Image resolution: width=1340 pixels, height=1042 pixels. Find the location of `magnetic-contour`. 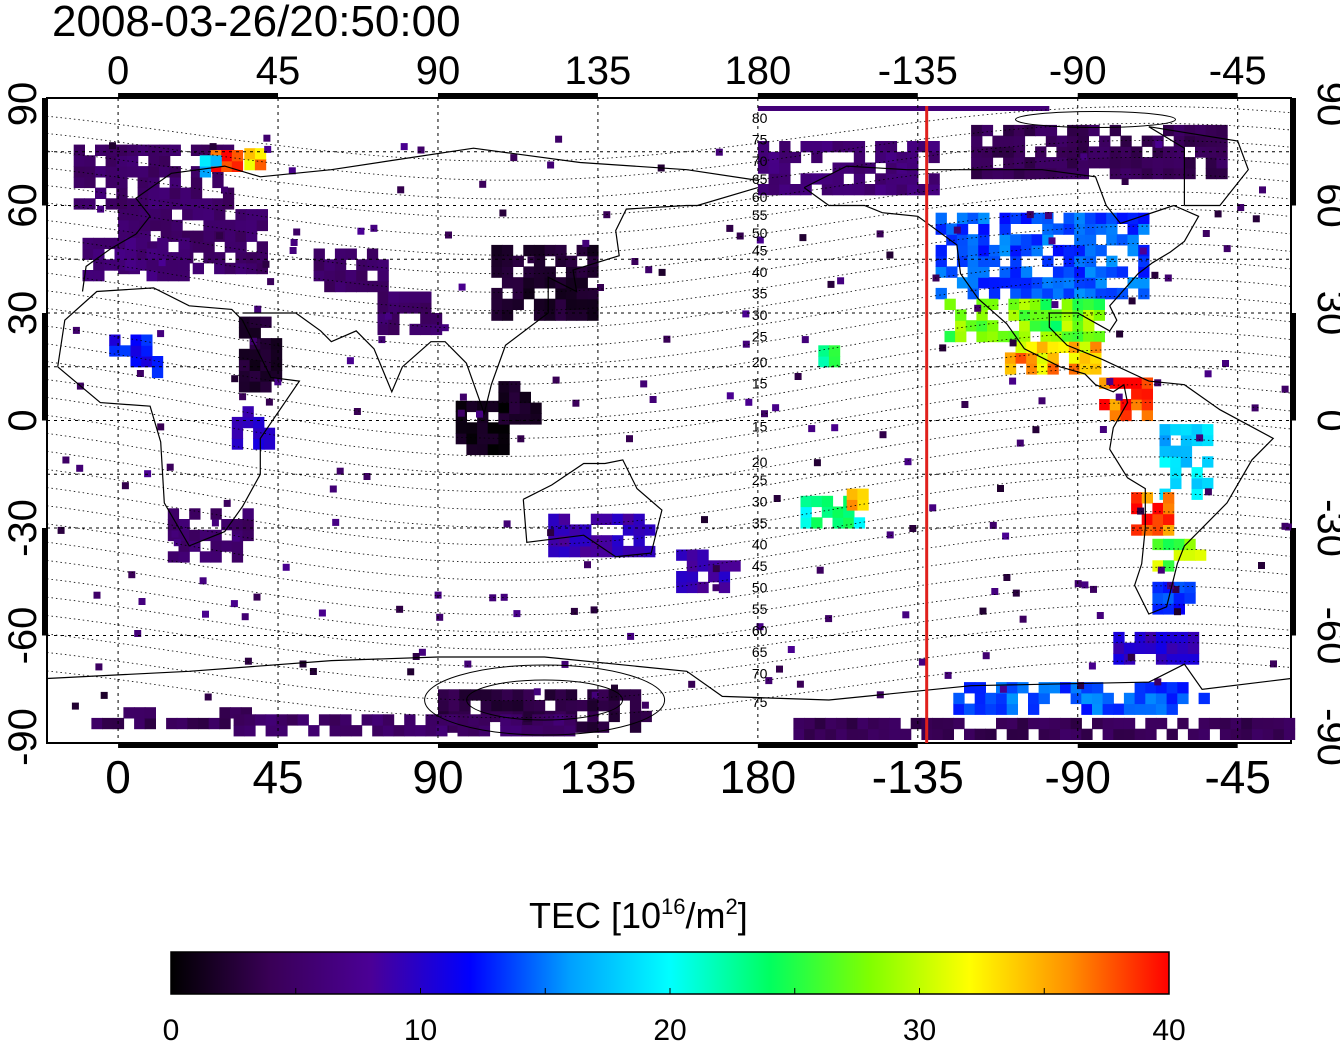

magnetic-contour is located at coordinates (669, 563).